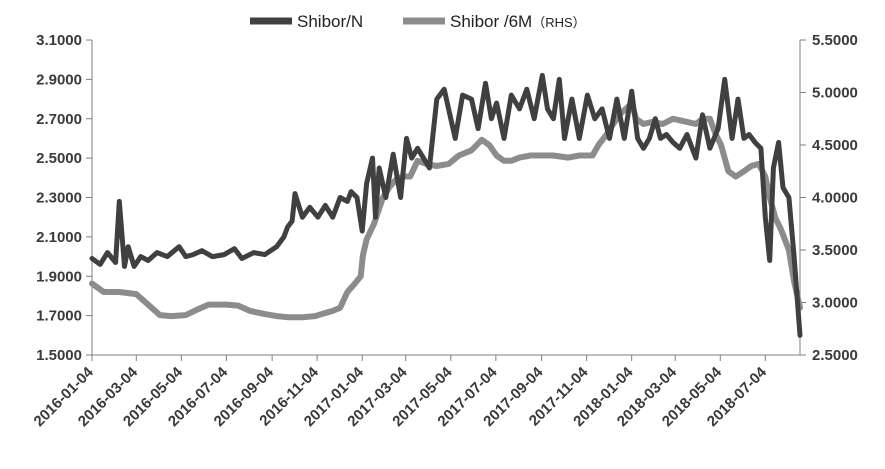 The width and height of the screenshot is (885, 469). What do you see at coordinates (59, 119) in the screenshot?
I see `y-left-tick-label: 2.7000` at bounding box center [59, 119].